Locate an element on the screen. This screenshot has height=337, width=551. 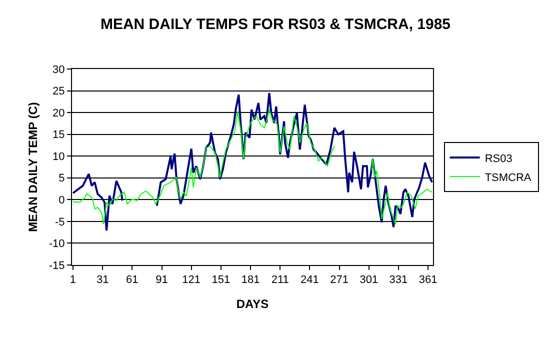
y-tick-label: 10 is located at coordinates (58, 156).